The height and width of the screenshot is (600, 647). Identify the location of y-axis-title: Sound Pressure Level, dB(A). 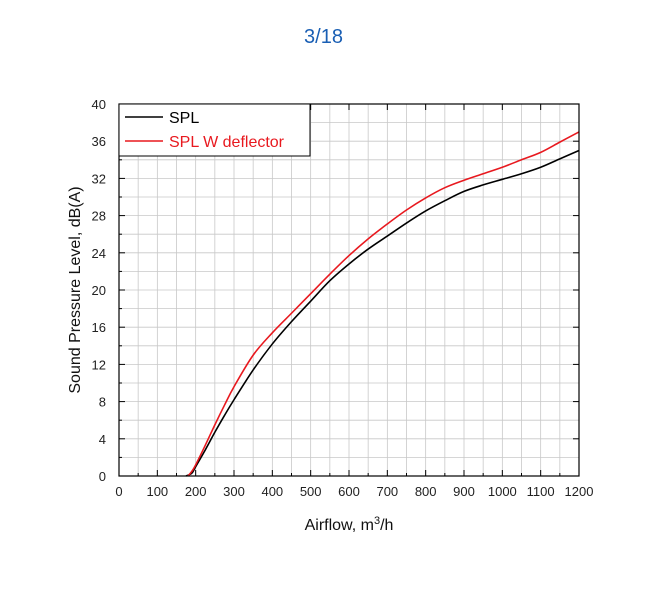
(75, 289).